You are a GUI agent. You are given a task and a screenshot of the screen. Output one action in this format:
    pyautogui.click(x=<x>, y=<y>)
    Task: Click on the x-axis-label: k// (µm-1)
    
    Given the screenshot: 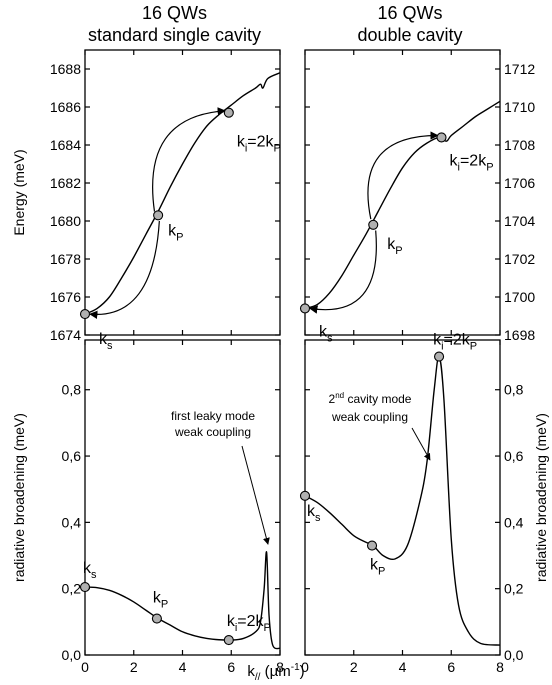 What is the action you would take?
    pyautogui.click(x=275, y=672)
    